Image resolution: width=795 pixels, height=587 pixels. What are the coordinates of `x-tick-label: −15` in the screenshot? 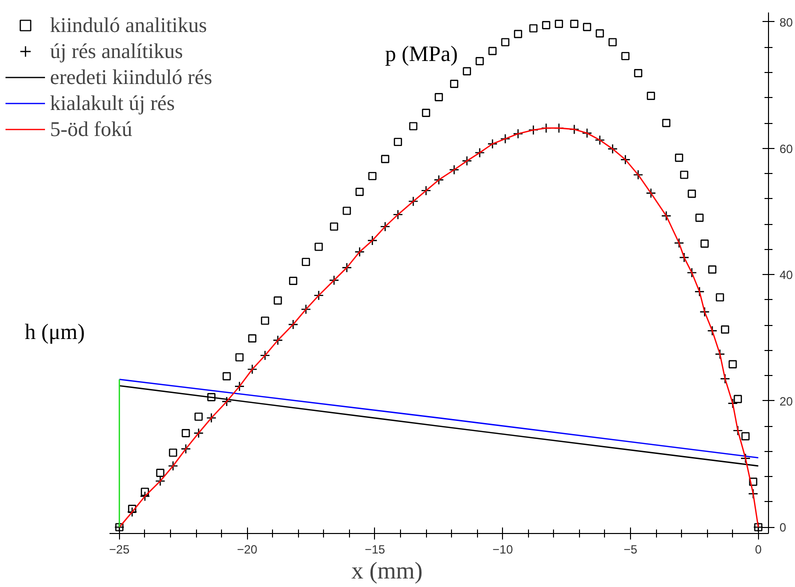 It's located at (375, 549).